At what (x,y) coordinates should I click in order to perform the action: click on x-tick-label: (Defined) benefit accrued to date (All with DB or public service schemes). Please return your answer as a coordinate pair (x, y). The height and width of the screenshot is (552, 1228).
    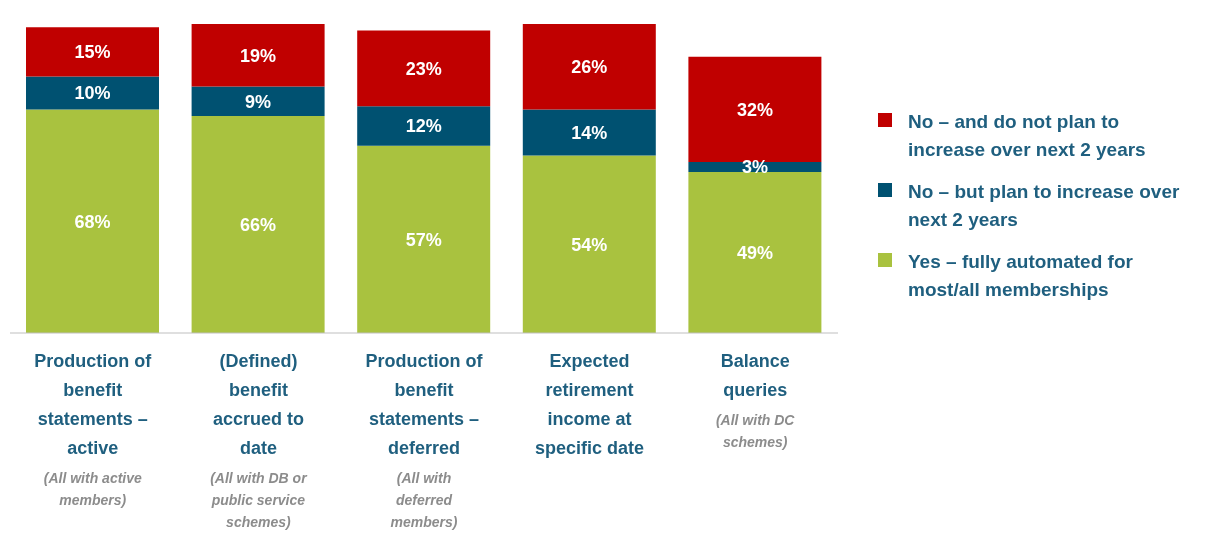
    Looking at the image, I should click on (259, 440).